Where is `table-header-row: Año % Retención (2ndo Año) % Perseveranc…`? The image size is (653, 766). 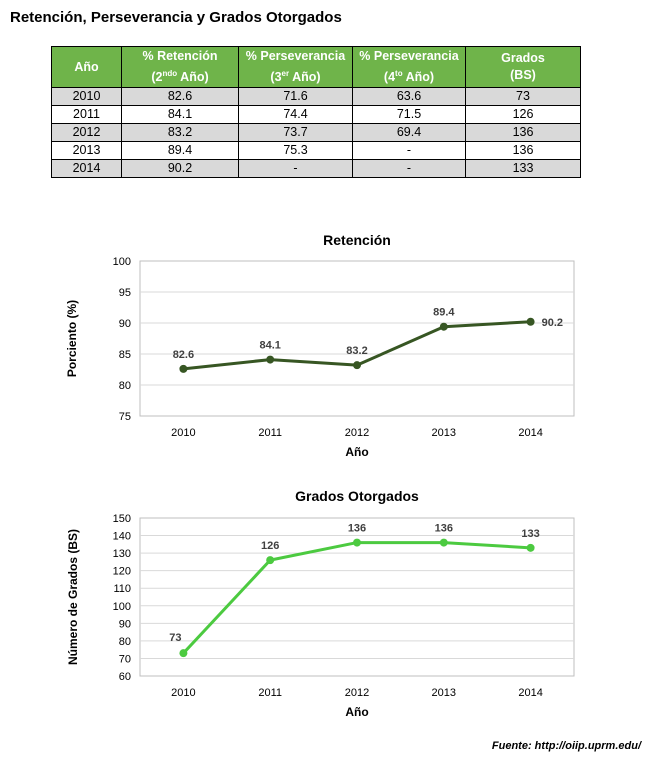 table-header-row: Año % Retención (2ndo Año) % Perseveranc… is located at coordinates (316, 67).